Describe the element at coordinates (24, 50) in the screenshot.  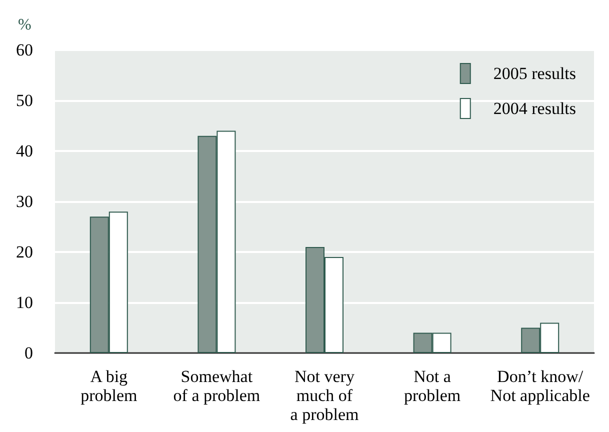
I see `y-tick-label: 60` at that location.